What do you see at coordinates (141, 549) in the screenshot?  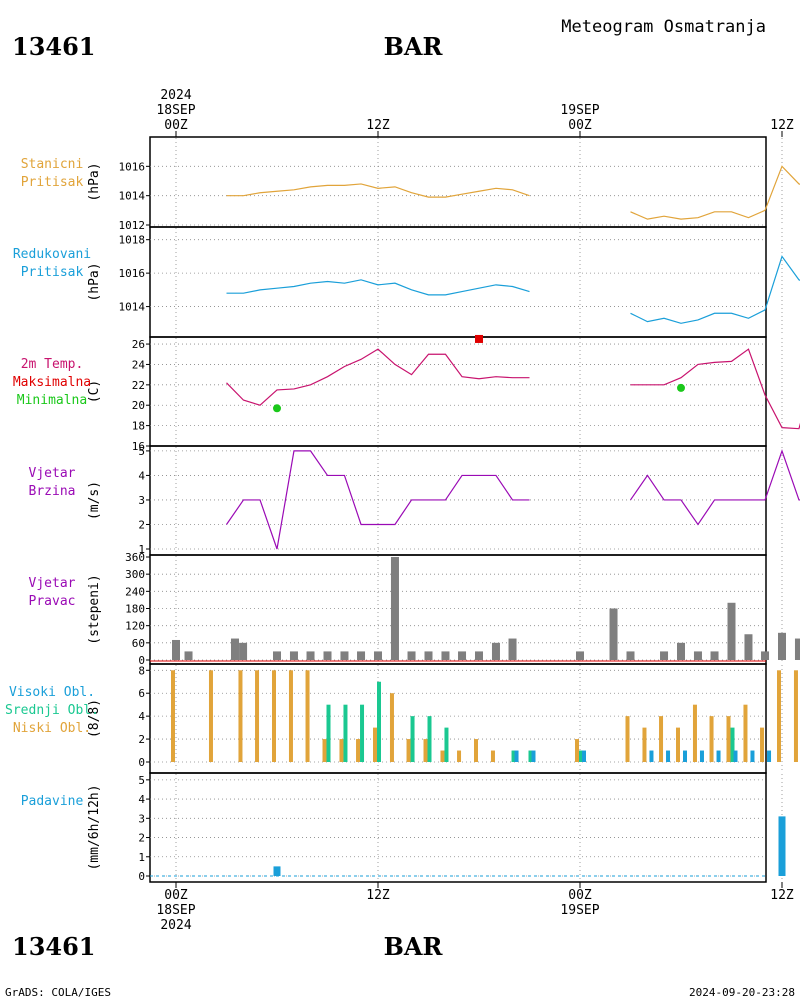 I see `y-tick-label: 1` at bounding box center [141, 549].